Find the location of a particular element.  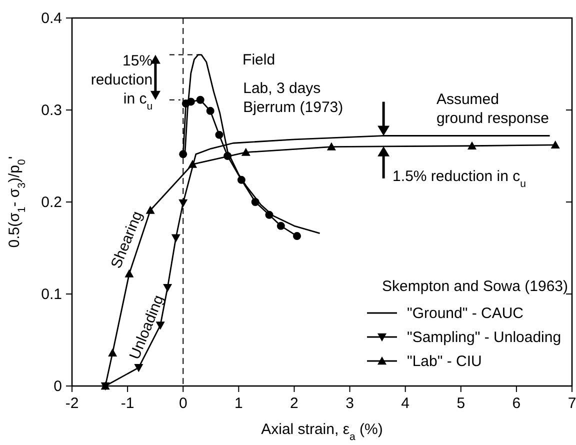

annotation: Field is located at coordinates (259, 59).